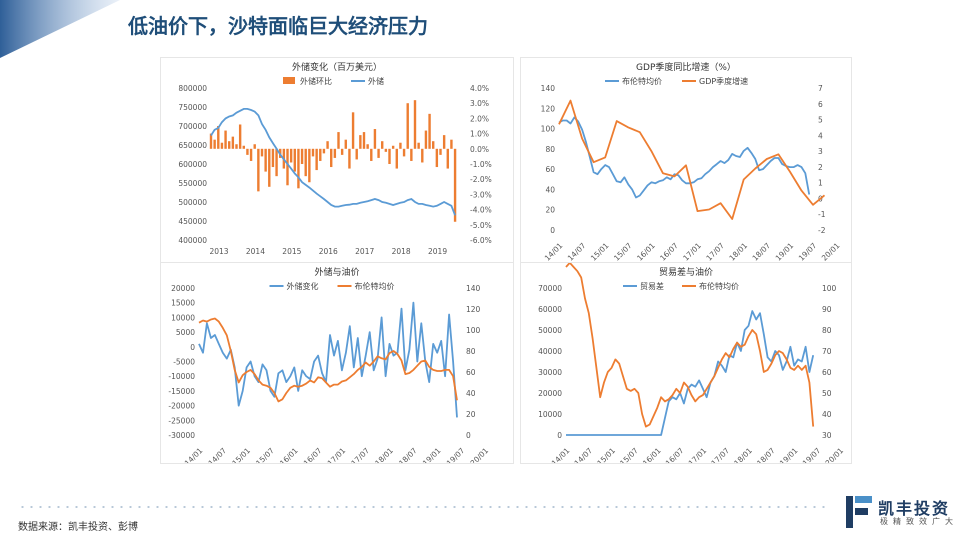 This screenshot has width=968, height=538. What do you see at coordinates (827, 414) in the screenshot?
I see `y2-tick-label: 40` at bounding box center [827, 414].